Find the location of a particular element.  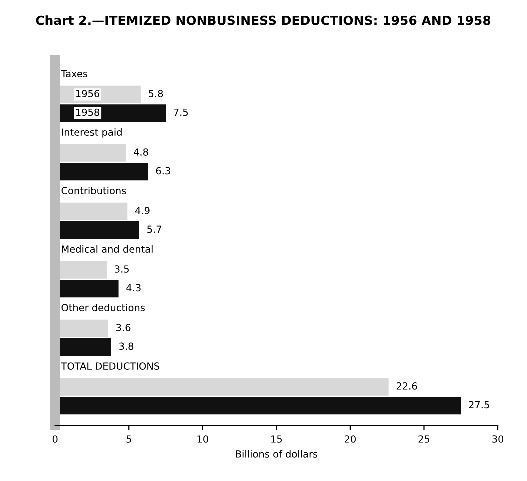

y-tick-label: Interest paid is located at coordinates (92, 133).